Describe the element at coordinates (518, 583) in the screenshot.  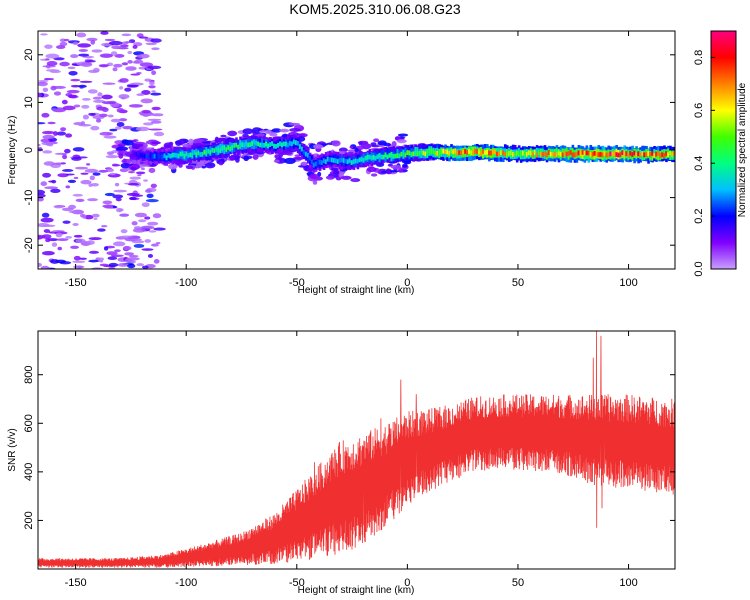
I see `snr-x-tick-label: 50` at that location.